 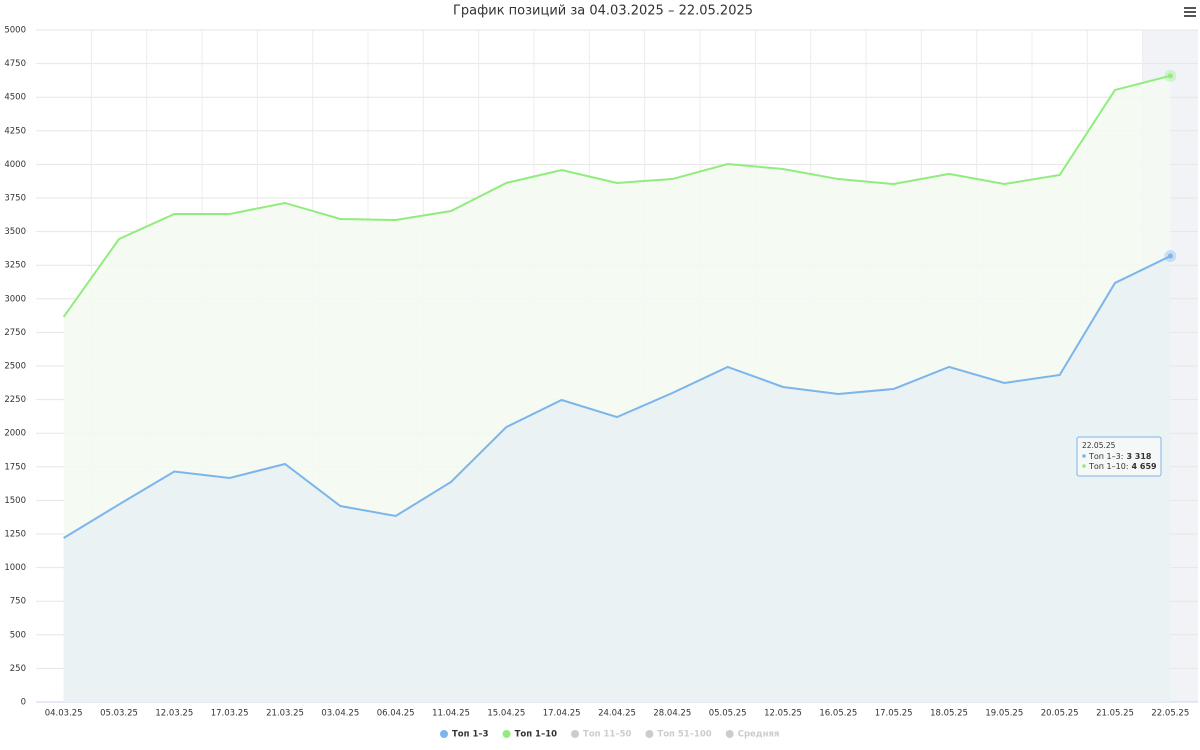 What do you see at coordinates (396, 714) in the screenshot?
I see `x-tick-label: 06.04.25` at bounding box center [396, 714].